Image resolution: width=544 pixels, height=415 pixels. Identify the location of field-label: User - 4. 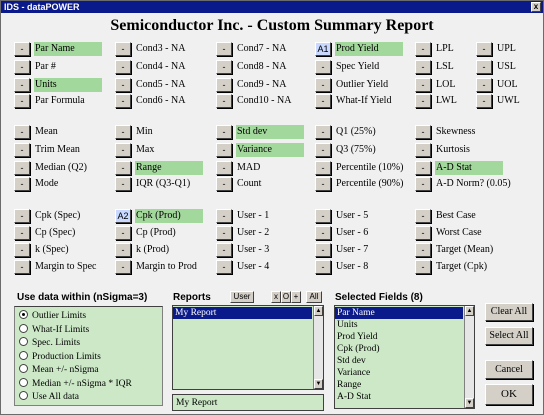
(253, 266).